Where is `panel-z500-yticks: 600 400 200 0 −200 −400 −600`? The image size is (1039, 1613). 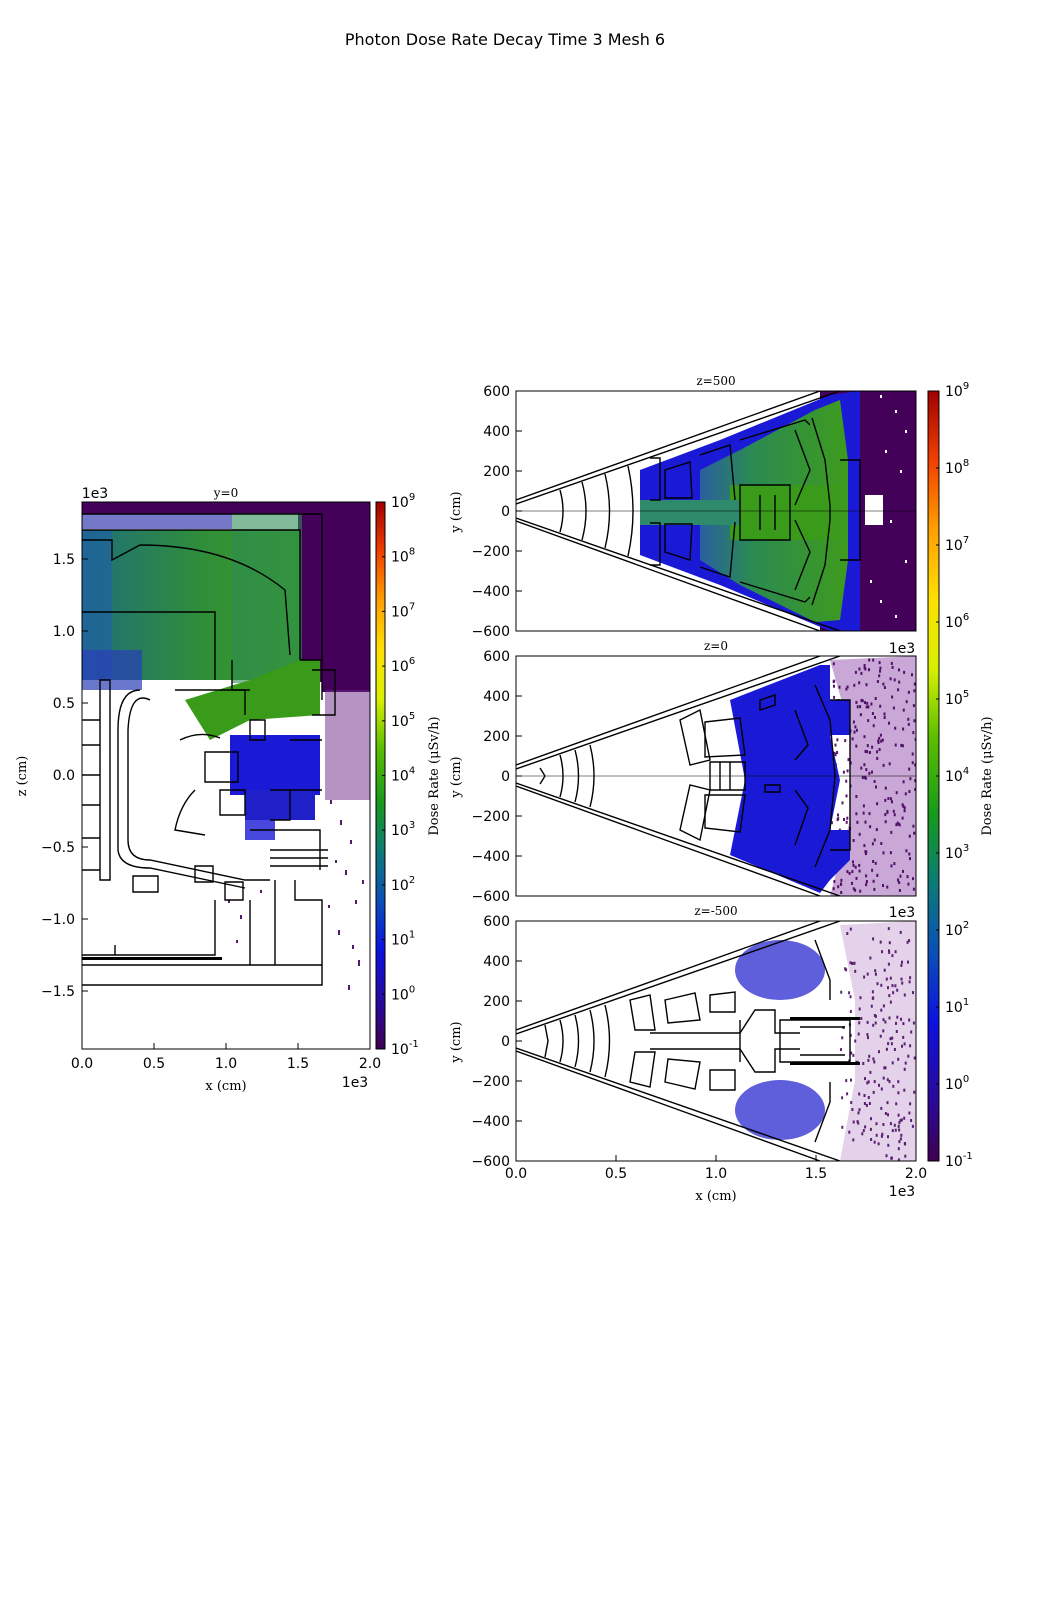
panel-z500-yticks: 600 400 200 0 −200 −400 −600 is located at coordinates (497, 512).